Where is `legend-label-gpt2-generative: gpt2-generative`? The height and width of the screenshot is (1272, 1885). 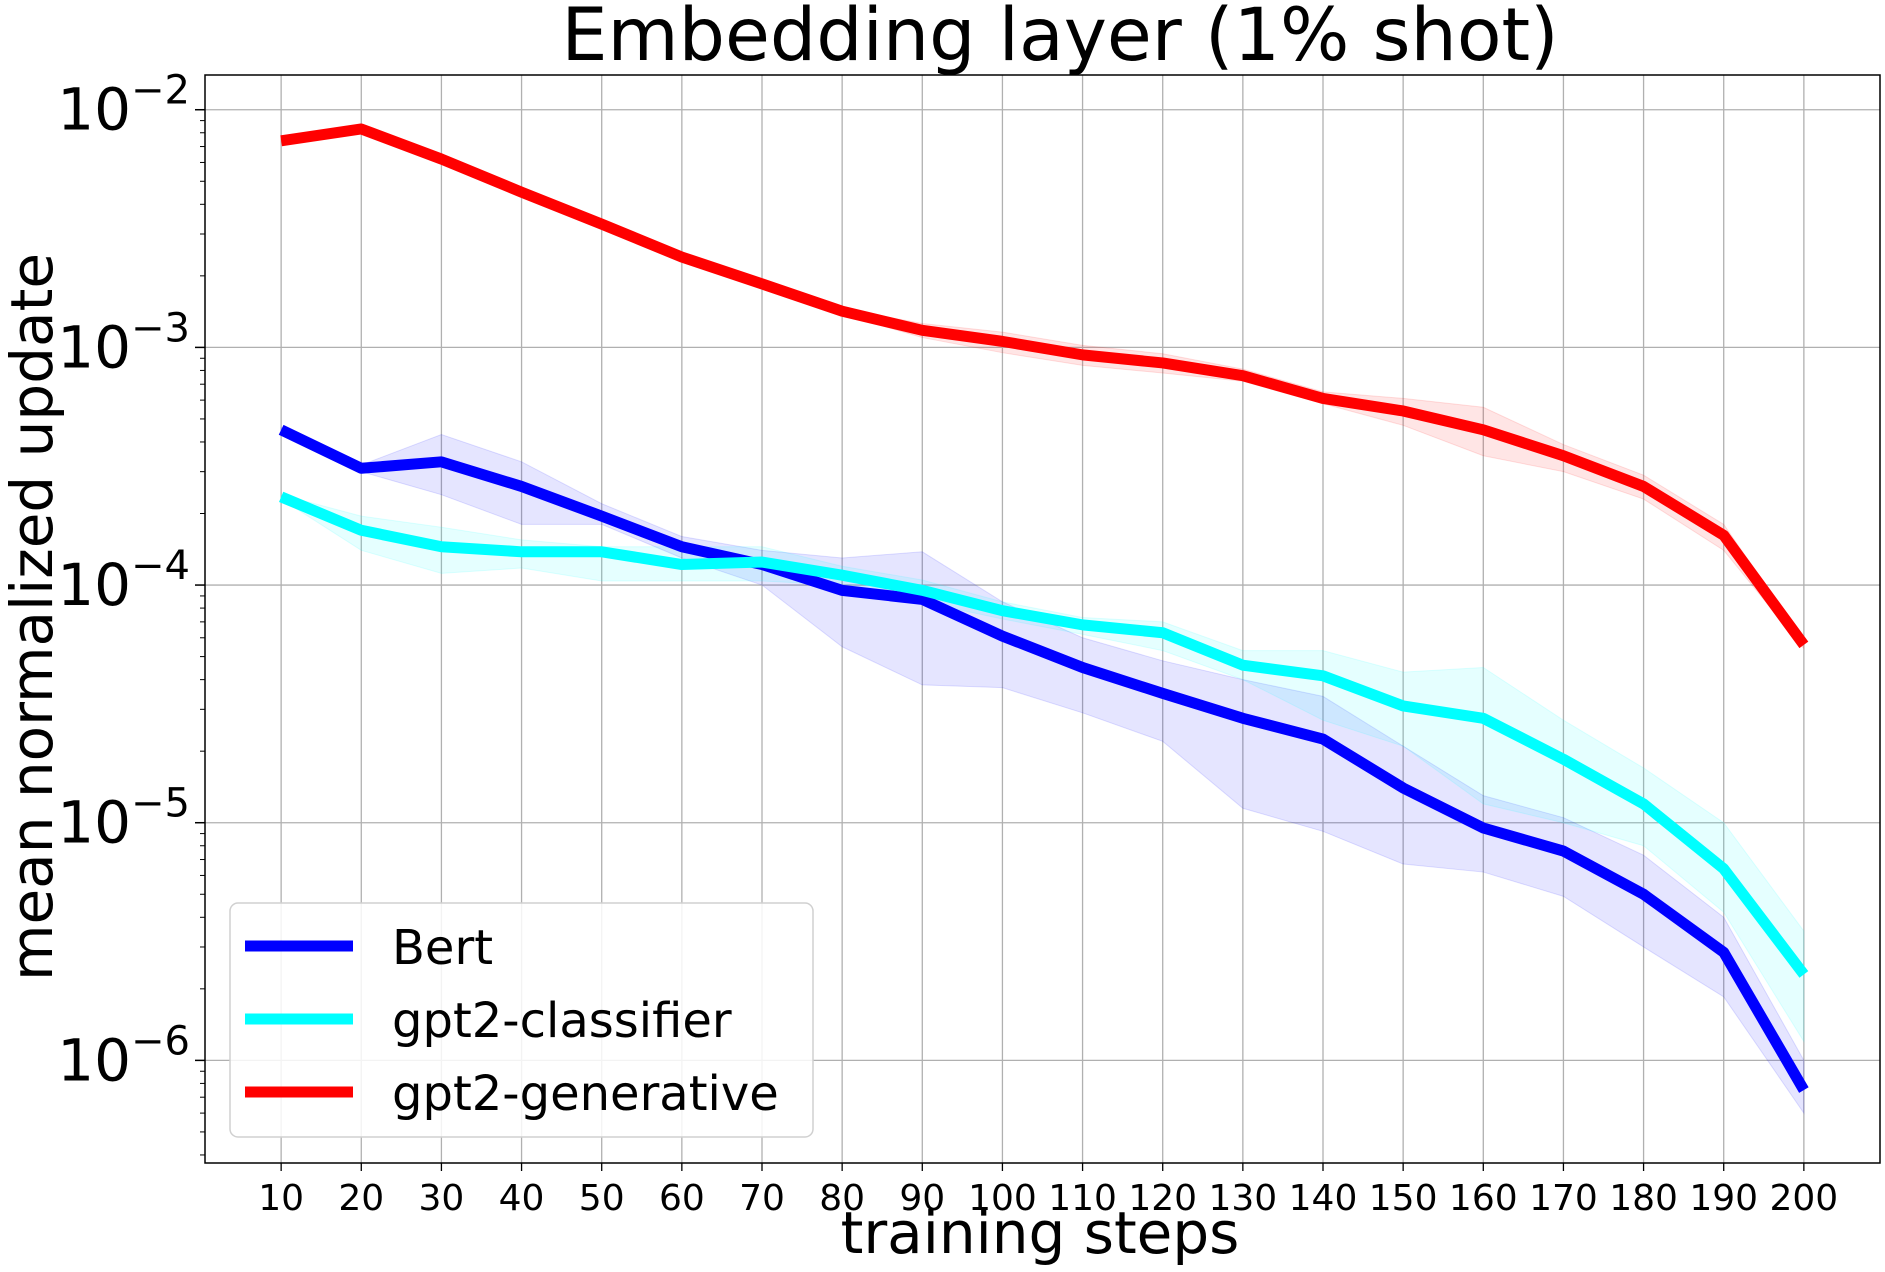 legend-label-gpt2-generative: gpt2-generative is located at coordinates (585, 1094).